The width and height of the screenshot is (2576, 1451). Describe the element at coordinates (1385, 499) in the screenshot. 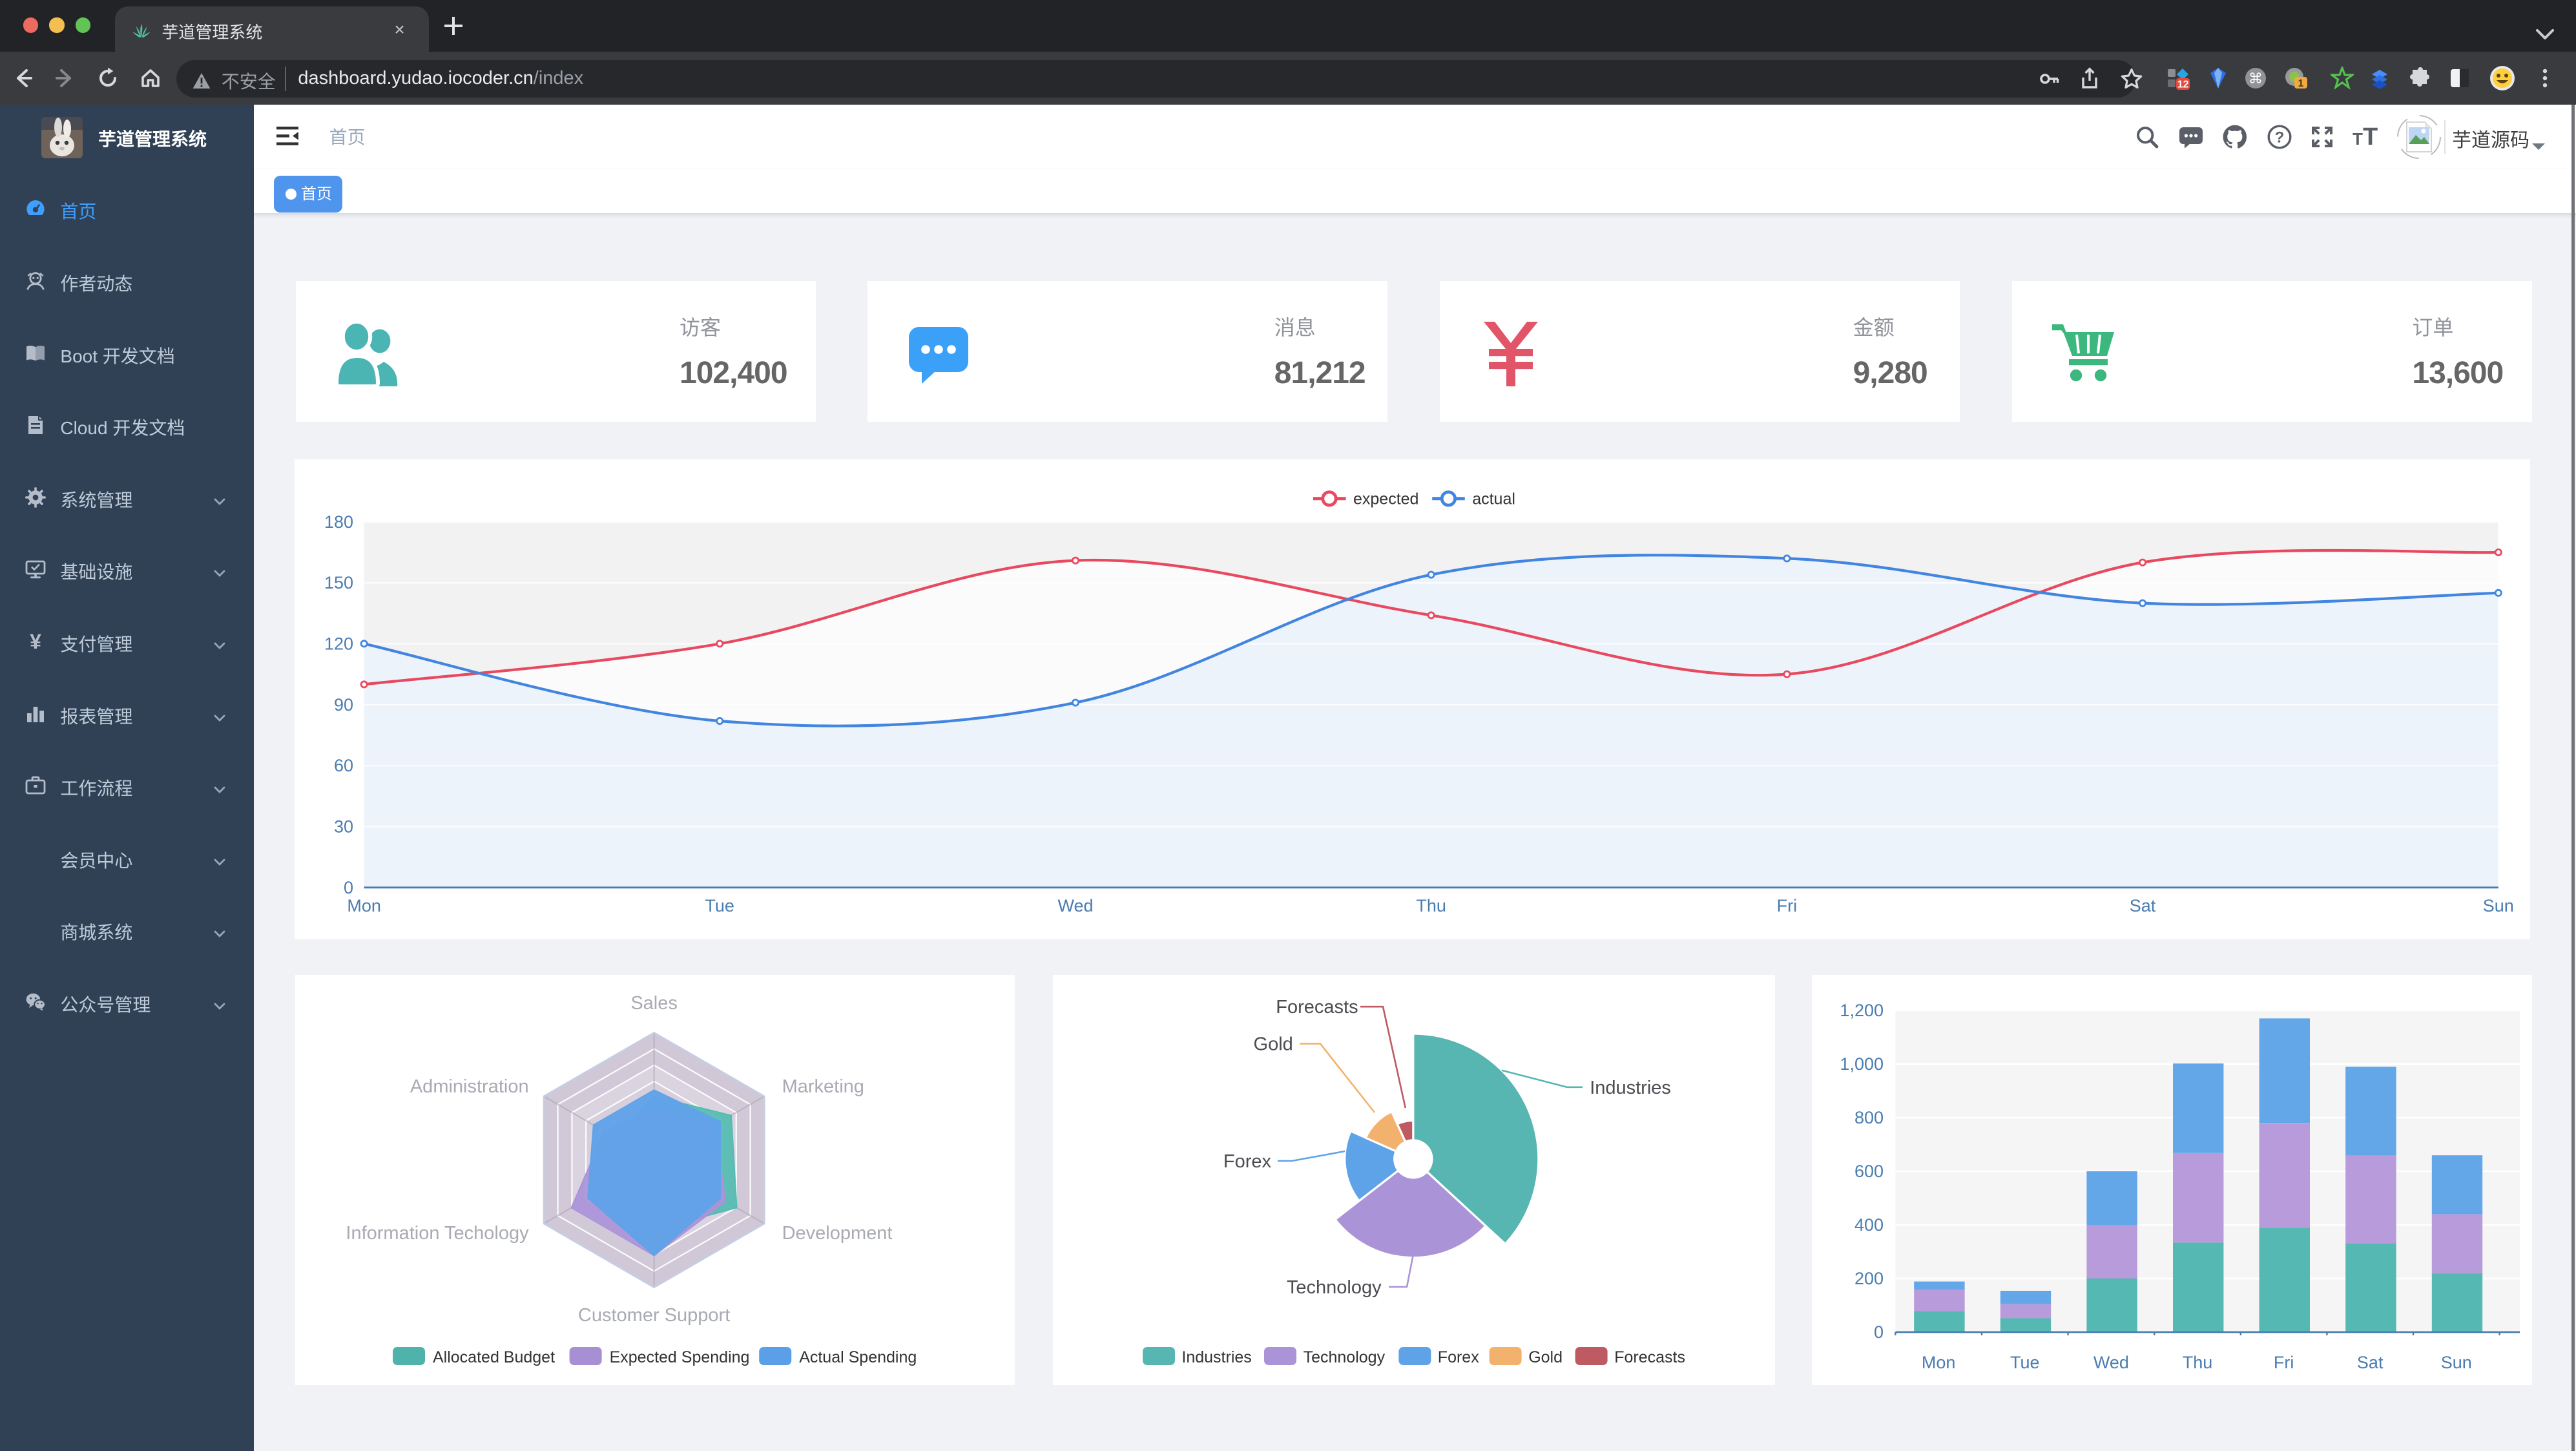

I see `svg-text: expected` at that location.